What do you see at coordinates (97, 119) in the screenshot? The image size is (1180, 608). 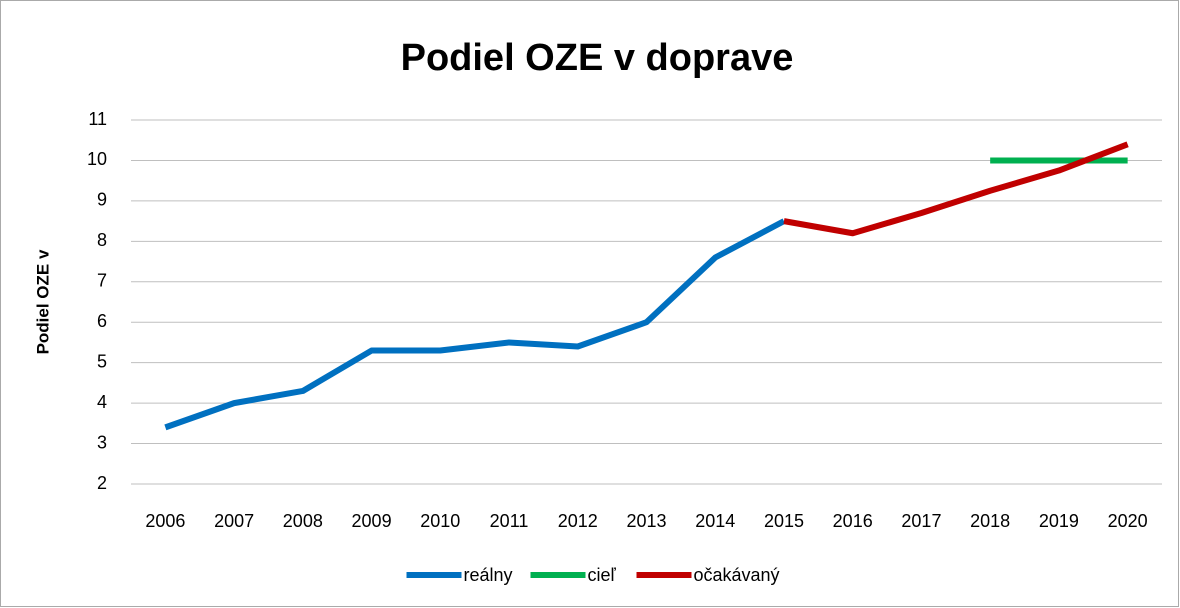 I see `y-tick-label: 11` at bounding box center [97, 119].